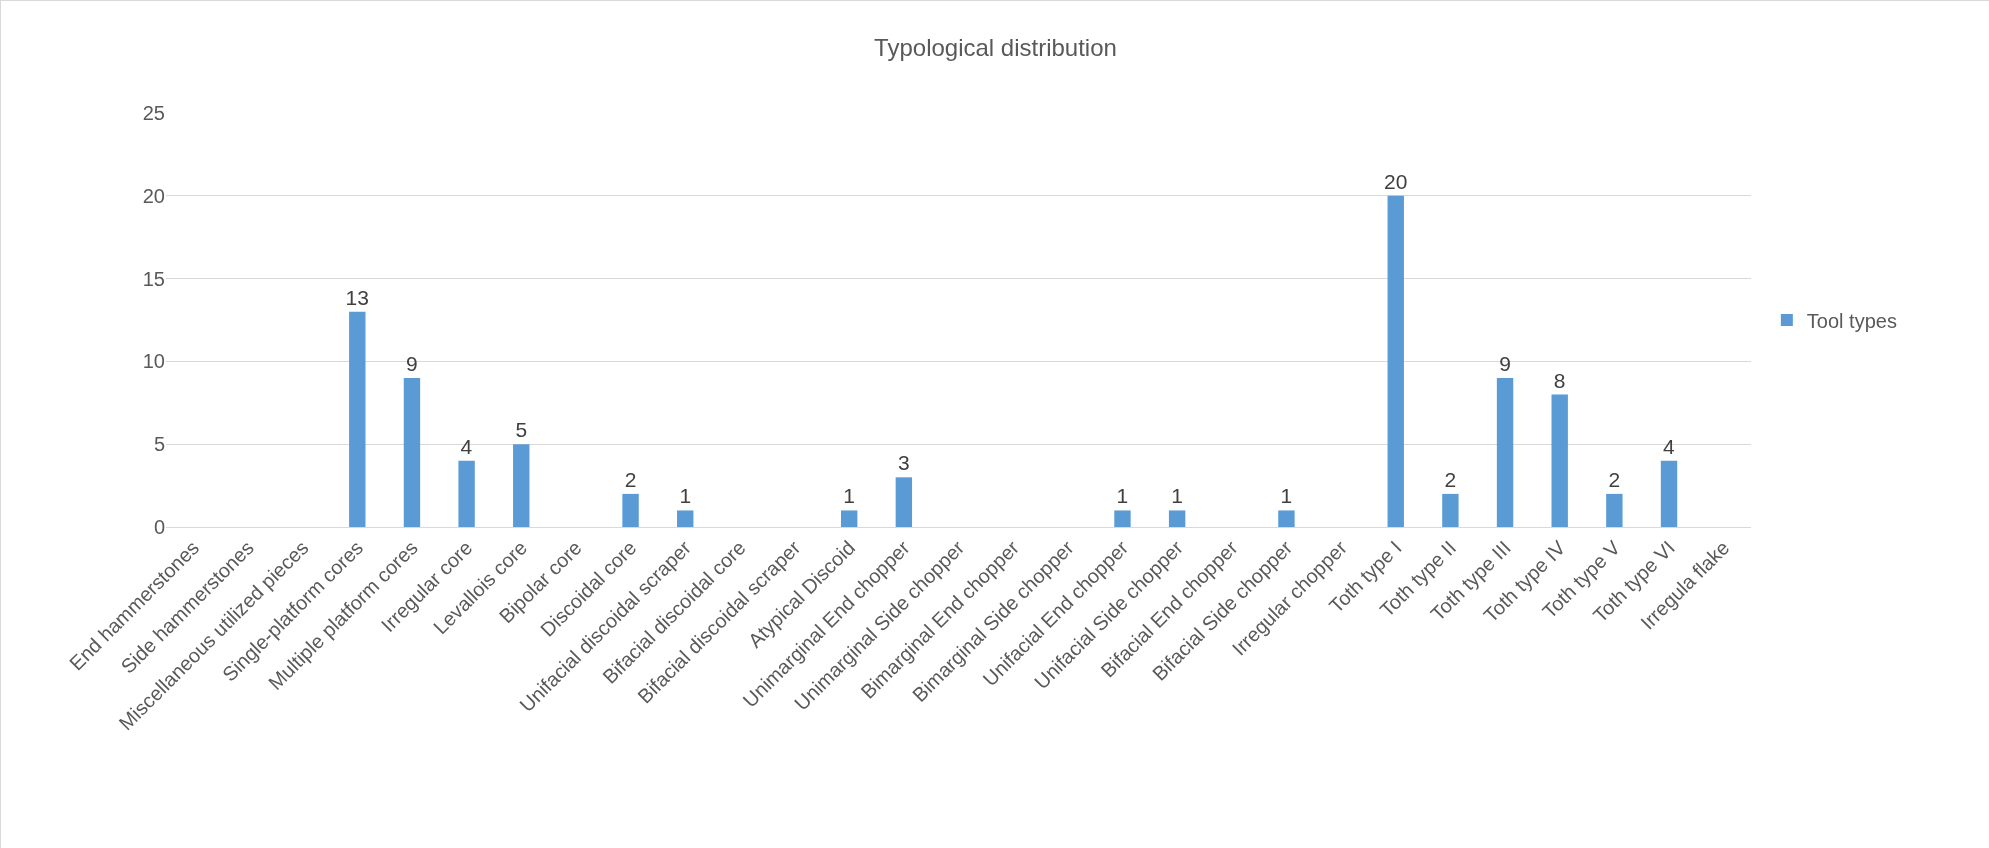 The width and height of the screenshot is (1989, 848). Describe the element at coordinates (1396, 181) in the screenshot. I see `data-label: 20` at that location.